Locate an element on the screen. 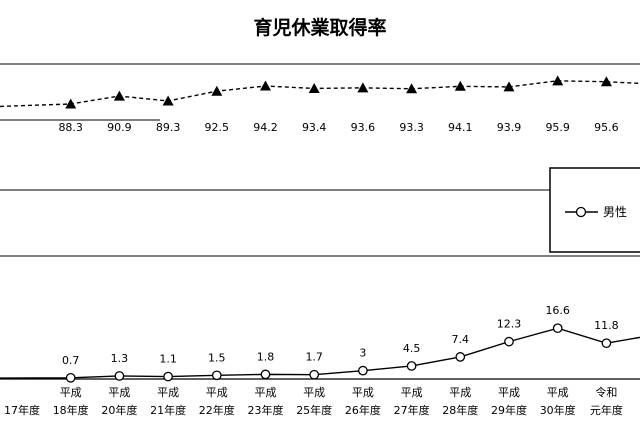 The image size is (640, 425). series-female-line is located at coordinates (320, 94).